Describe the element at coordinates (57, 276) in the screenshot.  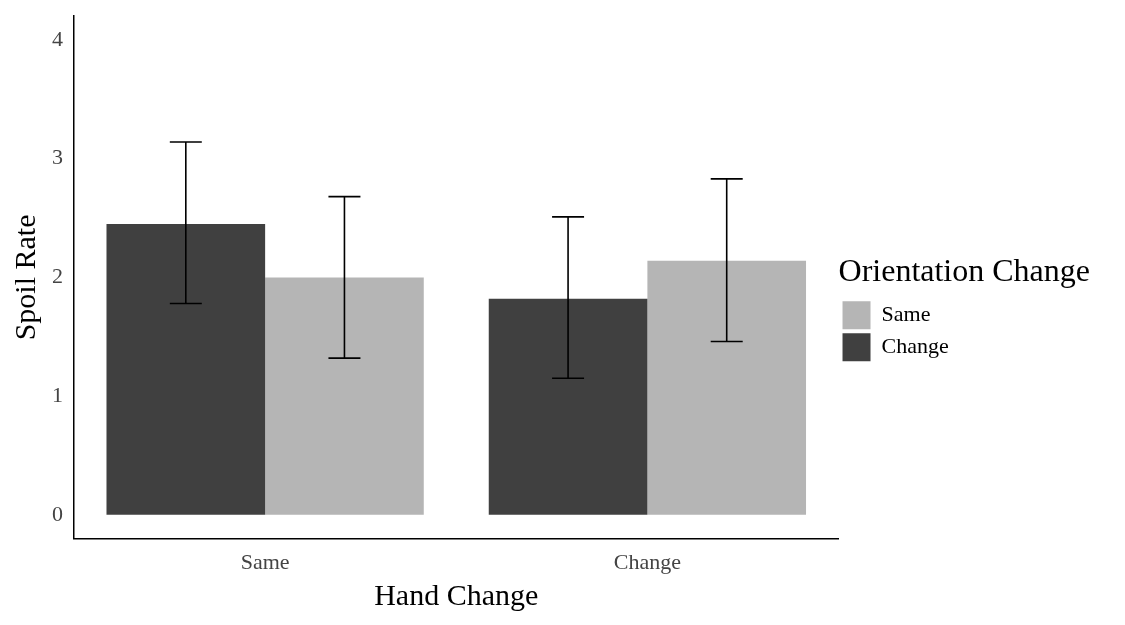
I see `y-tick-label: 2` at that location.